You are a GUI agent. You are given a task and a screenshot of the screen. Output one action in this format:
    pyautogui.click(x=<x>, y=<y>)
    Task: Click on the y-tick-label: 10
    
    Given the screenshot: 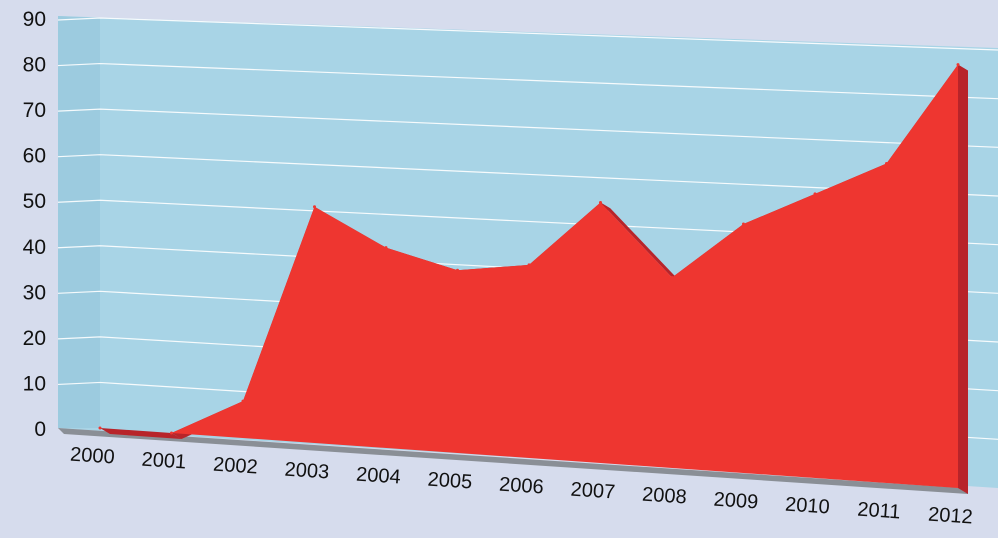 What is the action you would take?
    pyautogui.click(x=34, y=383)
    